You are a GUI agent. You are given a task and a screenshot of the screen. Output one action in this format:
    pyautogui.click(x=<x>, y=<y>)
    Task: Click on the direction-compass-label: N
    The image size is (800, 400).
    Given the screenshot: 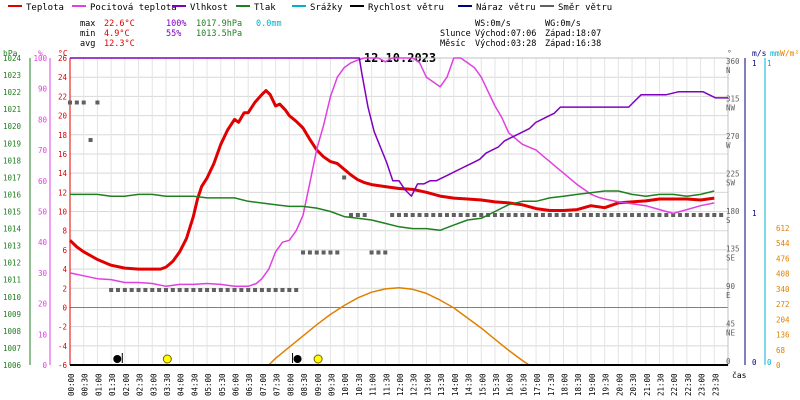 What is the action you would take?
    pyautogui.click(x=728, y=70)
    